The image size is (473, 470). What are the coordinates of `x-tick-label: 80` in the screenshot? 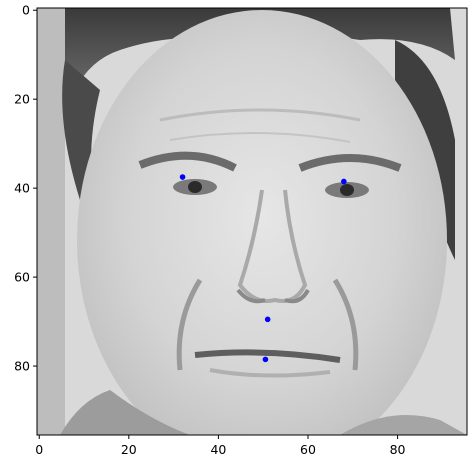 It's located at (398, 449).